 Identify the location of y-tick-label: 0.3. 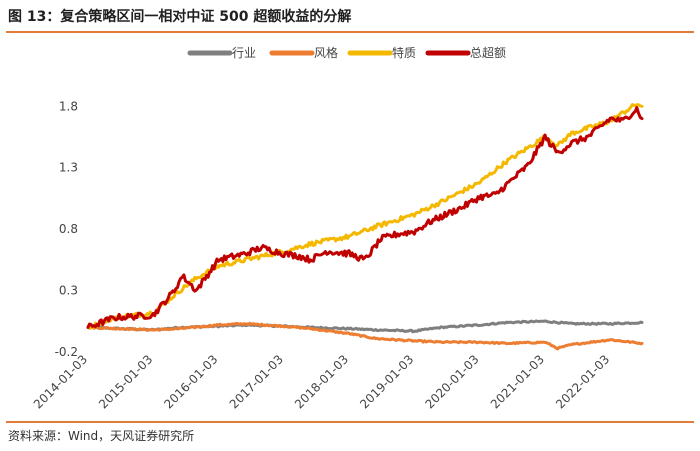
(68, 291).